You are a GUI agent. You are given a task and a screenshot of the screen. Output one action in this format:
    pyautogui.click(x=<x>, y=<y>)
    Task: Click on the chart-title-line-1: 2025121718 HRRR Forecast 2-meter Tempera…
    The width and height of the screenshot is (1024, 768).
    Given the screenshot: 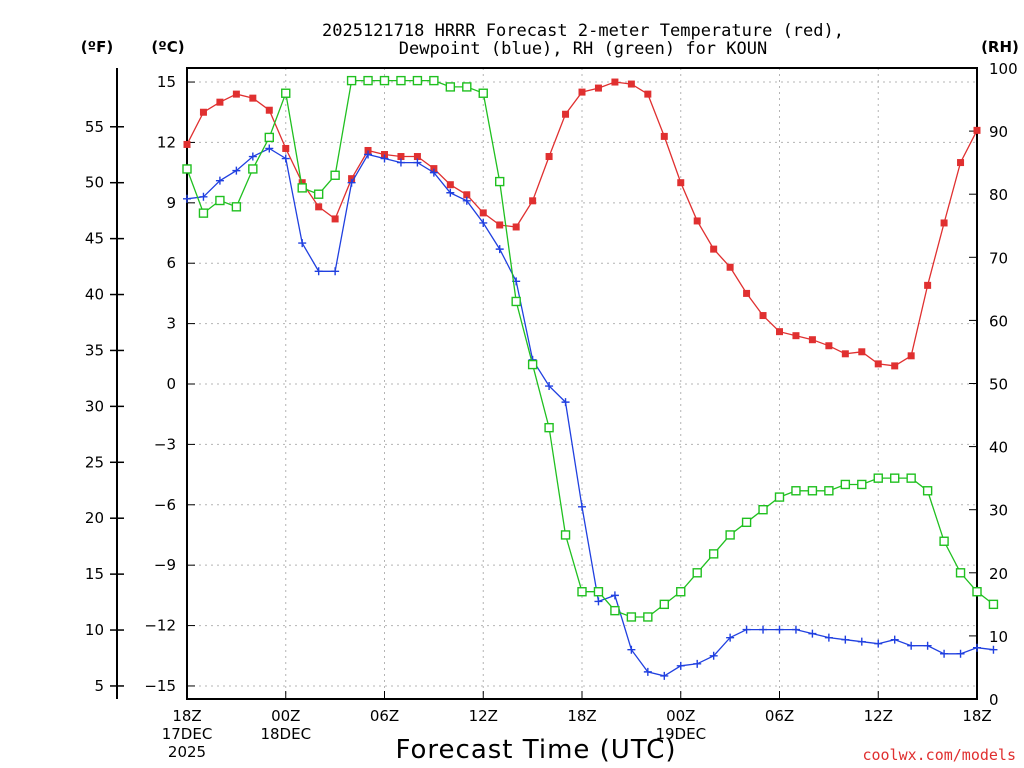 What is the action you would take?
    pyautogui.click(x=583, y=31)
    